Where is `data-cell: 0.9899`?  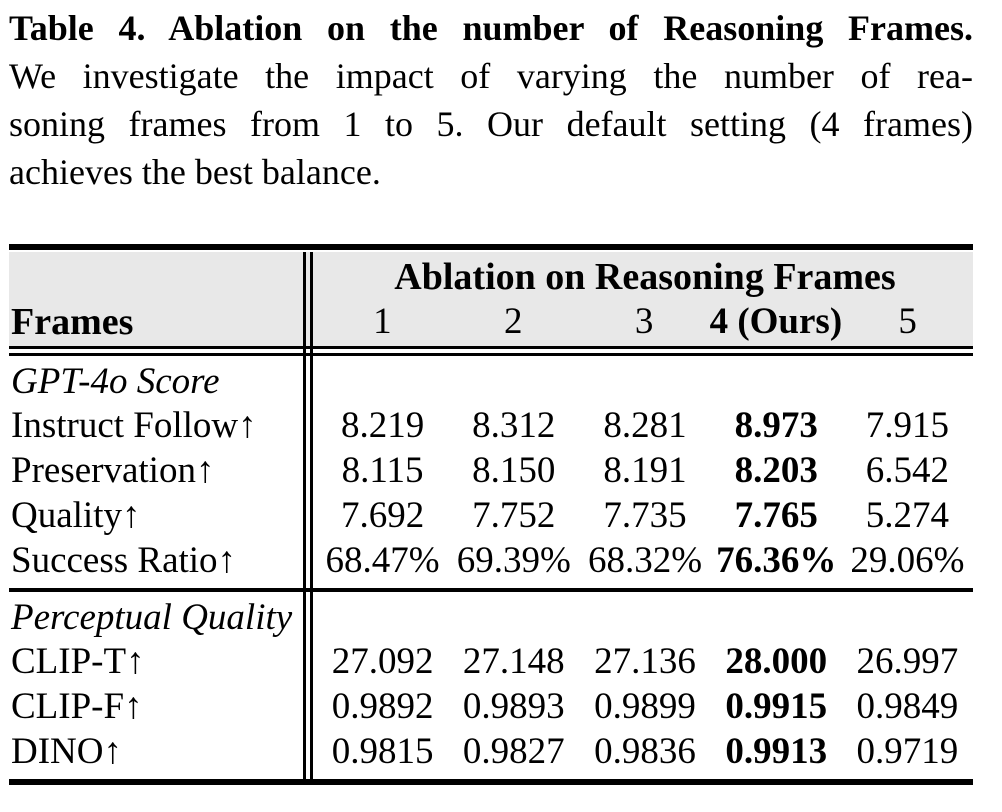
data-cell: 0.9899 is located at coordinates (645, 706).